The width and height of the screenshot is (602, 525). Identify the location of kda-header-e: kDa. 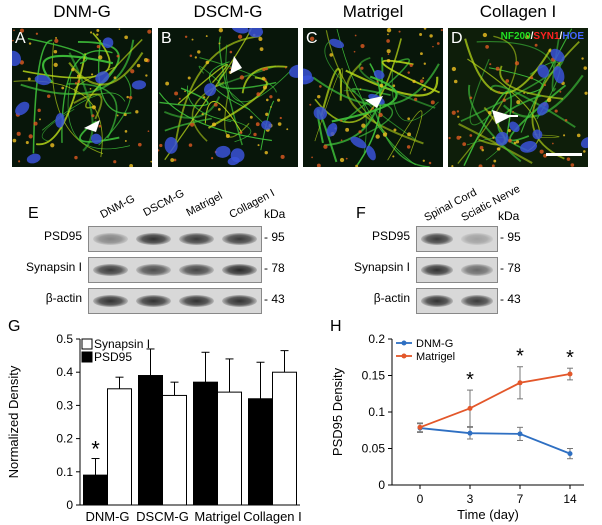
(275, 214).